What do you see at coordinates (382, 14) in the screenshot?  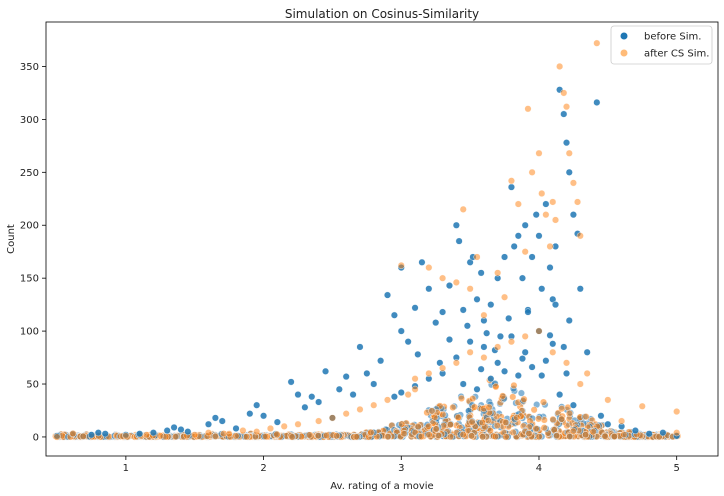 I see `chart-title: Simulation on Cosinus-Similarity` at bounding box center [382, 14].